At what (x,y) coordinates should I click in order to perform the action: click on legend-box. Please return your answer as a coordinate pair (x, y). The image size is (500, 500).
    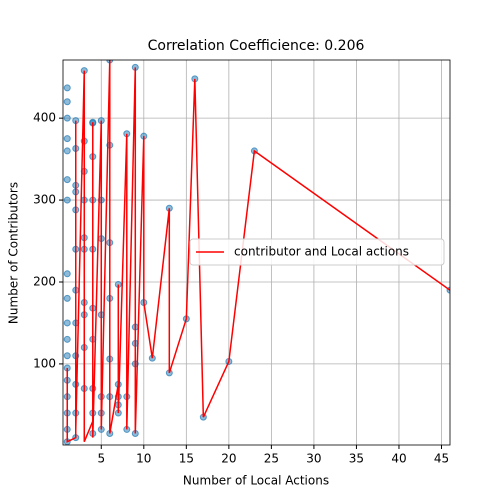
    Looking at the image, I should click on (317, 252).